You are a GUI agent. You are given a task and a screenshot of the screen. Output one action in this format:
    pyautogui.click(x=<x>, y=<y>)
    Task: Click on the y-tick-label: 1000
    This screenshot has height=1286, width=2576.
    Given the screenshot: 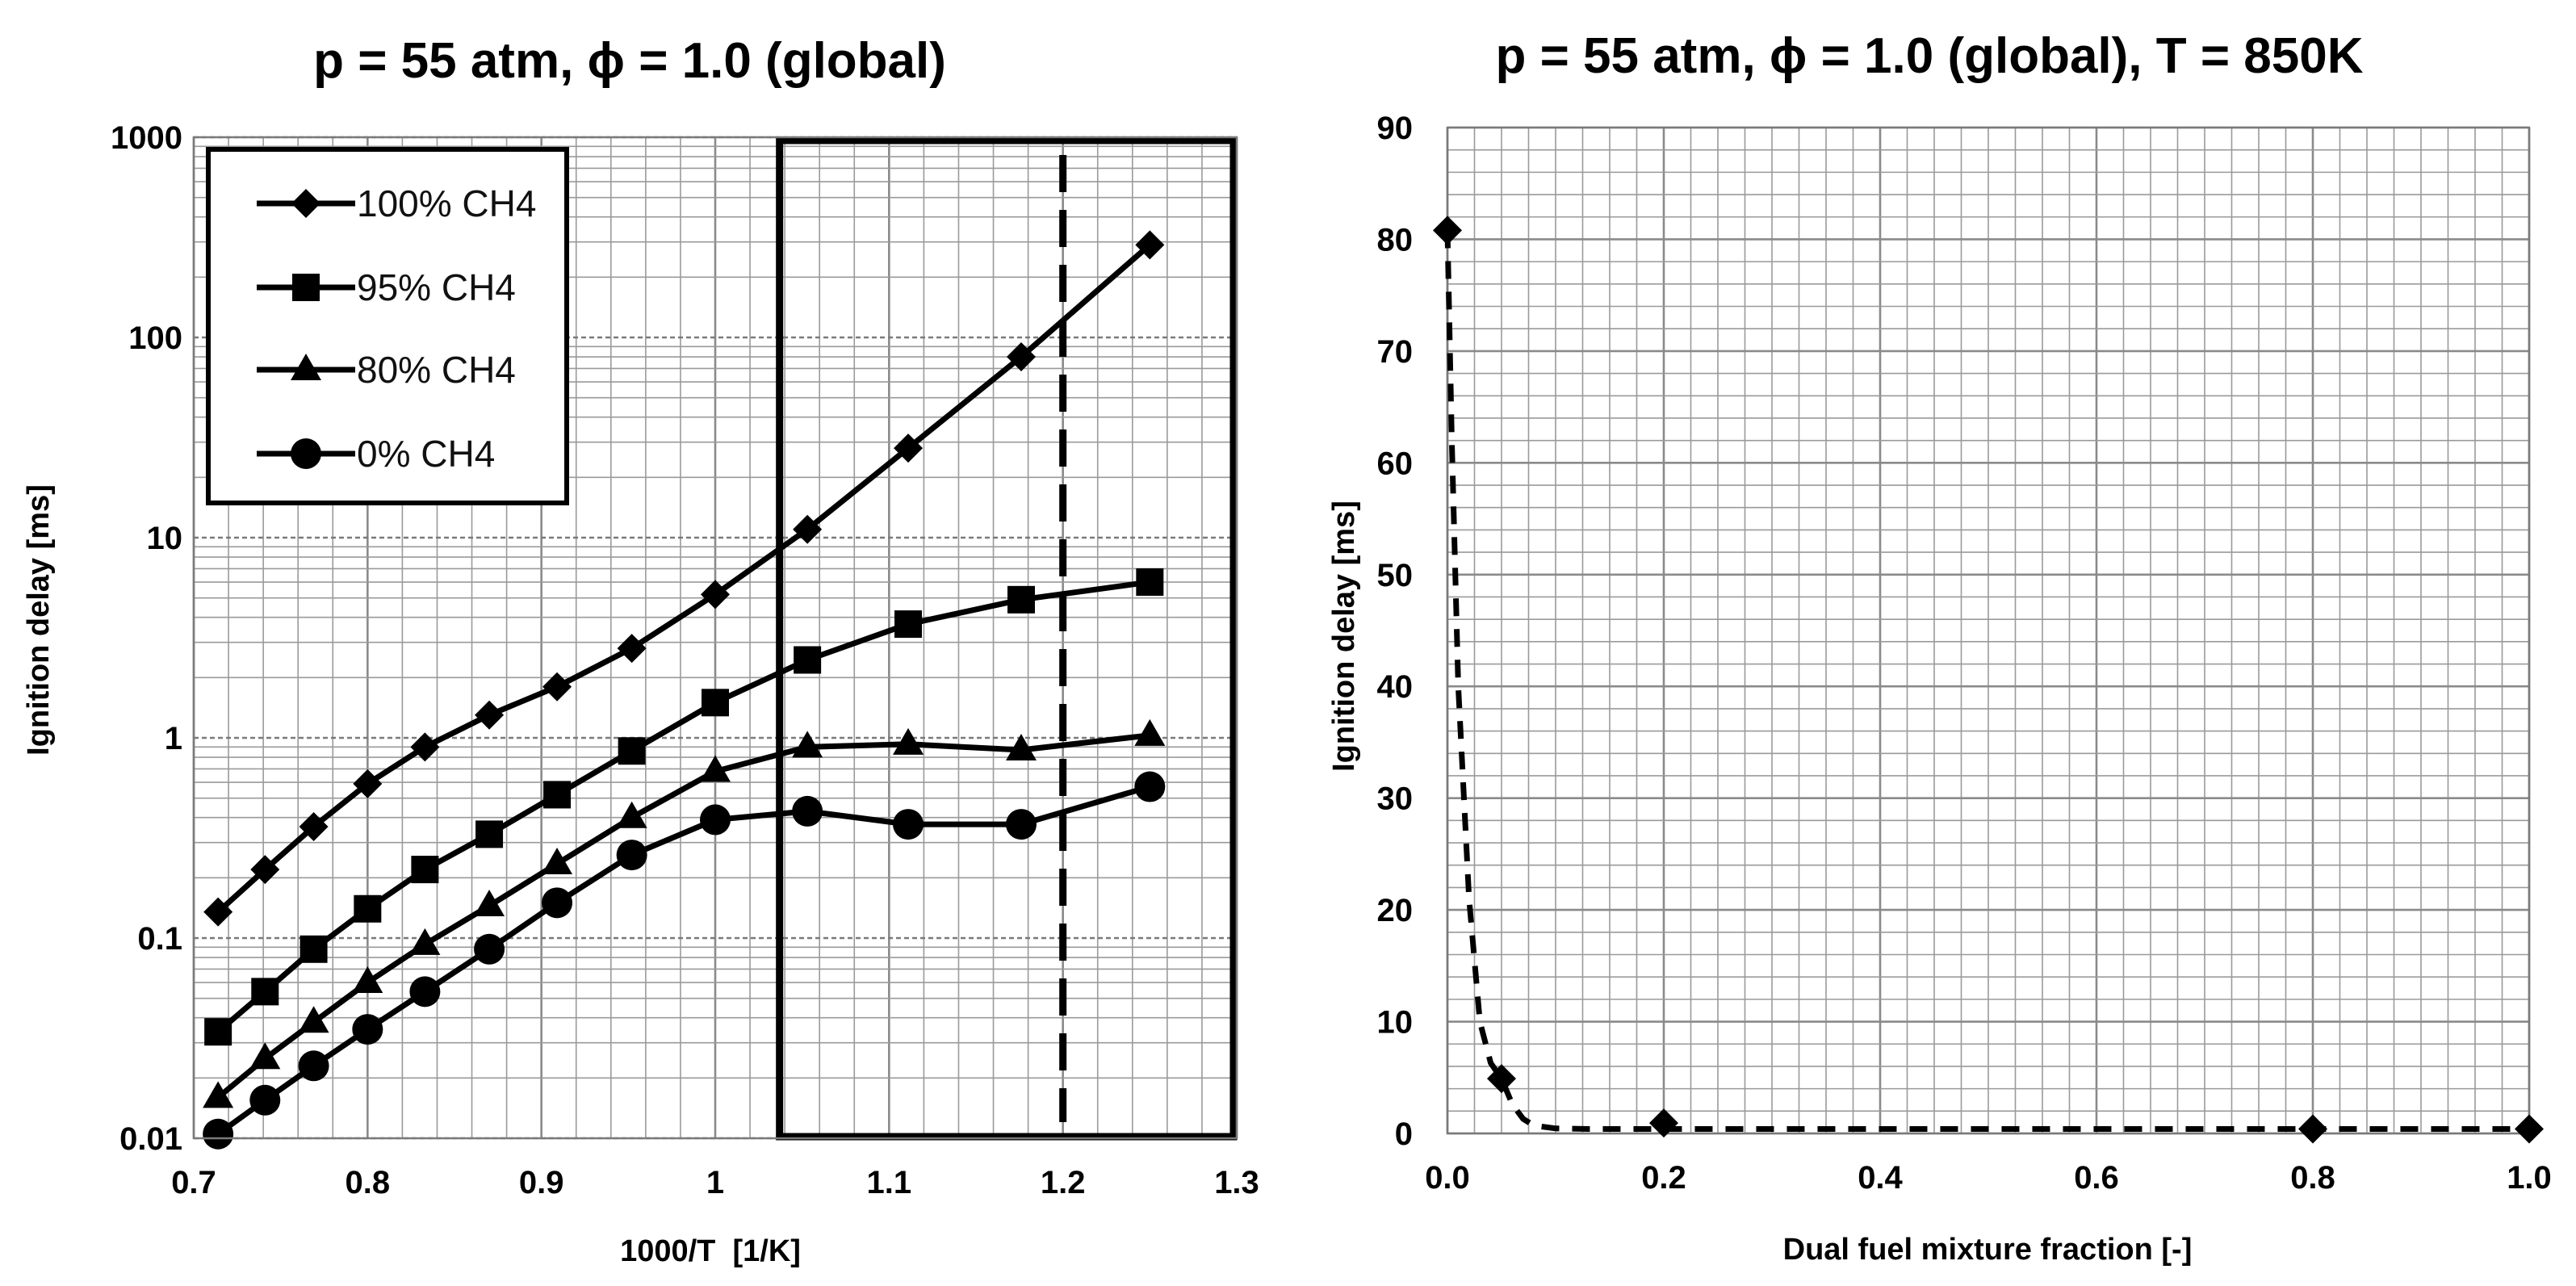 What is the action you would take?
    pyautogui.click(x=146, y=138)
    